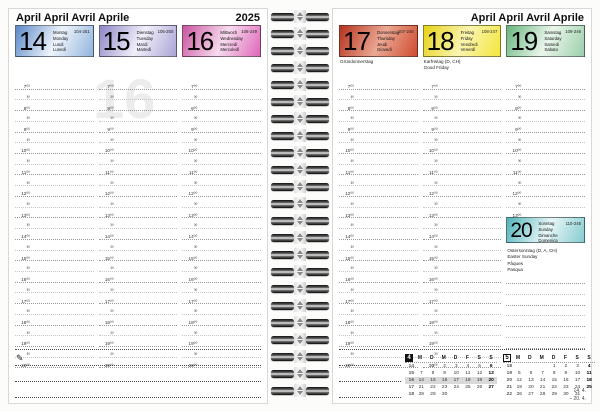 The image size is (600, 411). Describe the element at coordinates (433, 387) in the screenshot. I see `calendar-day: 22` at that location.